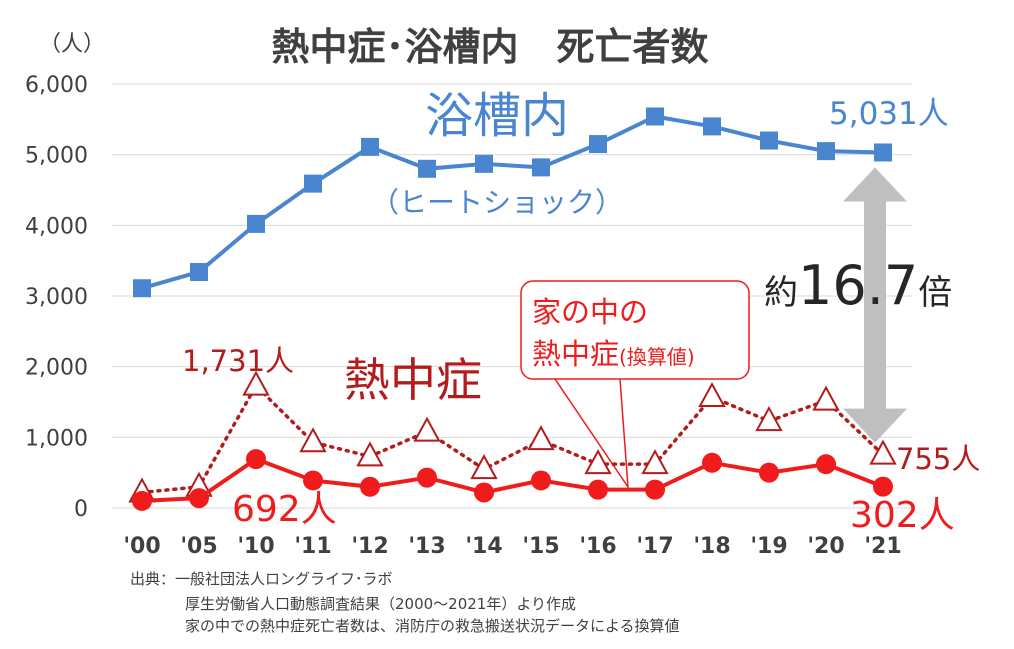  Describe the element at coordinates (781, 293) in the screenshot. I see `ratio-prefix: 約` at that location.